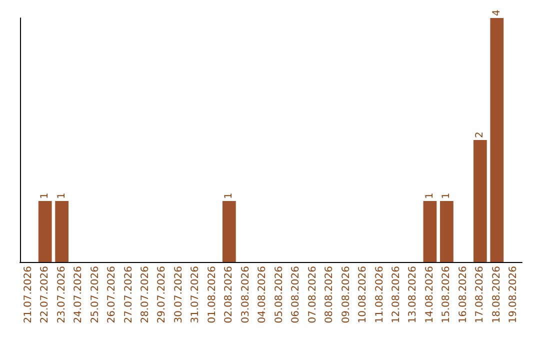 This screenshot has width=540, height=340. I want to click on x-tick-label: 15.08.2026, so click(446, 295).